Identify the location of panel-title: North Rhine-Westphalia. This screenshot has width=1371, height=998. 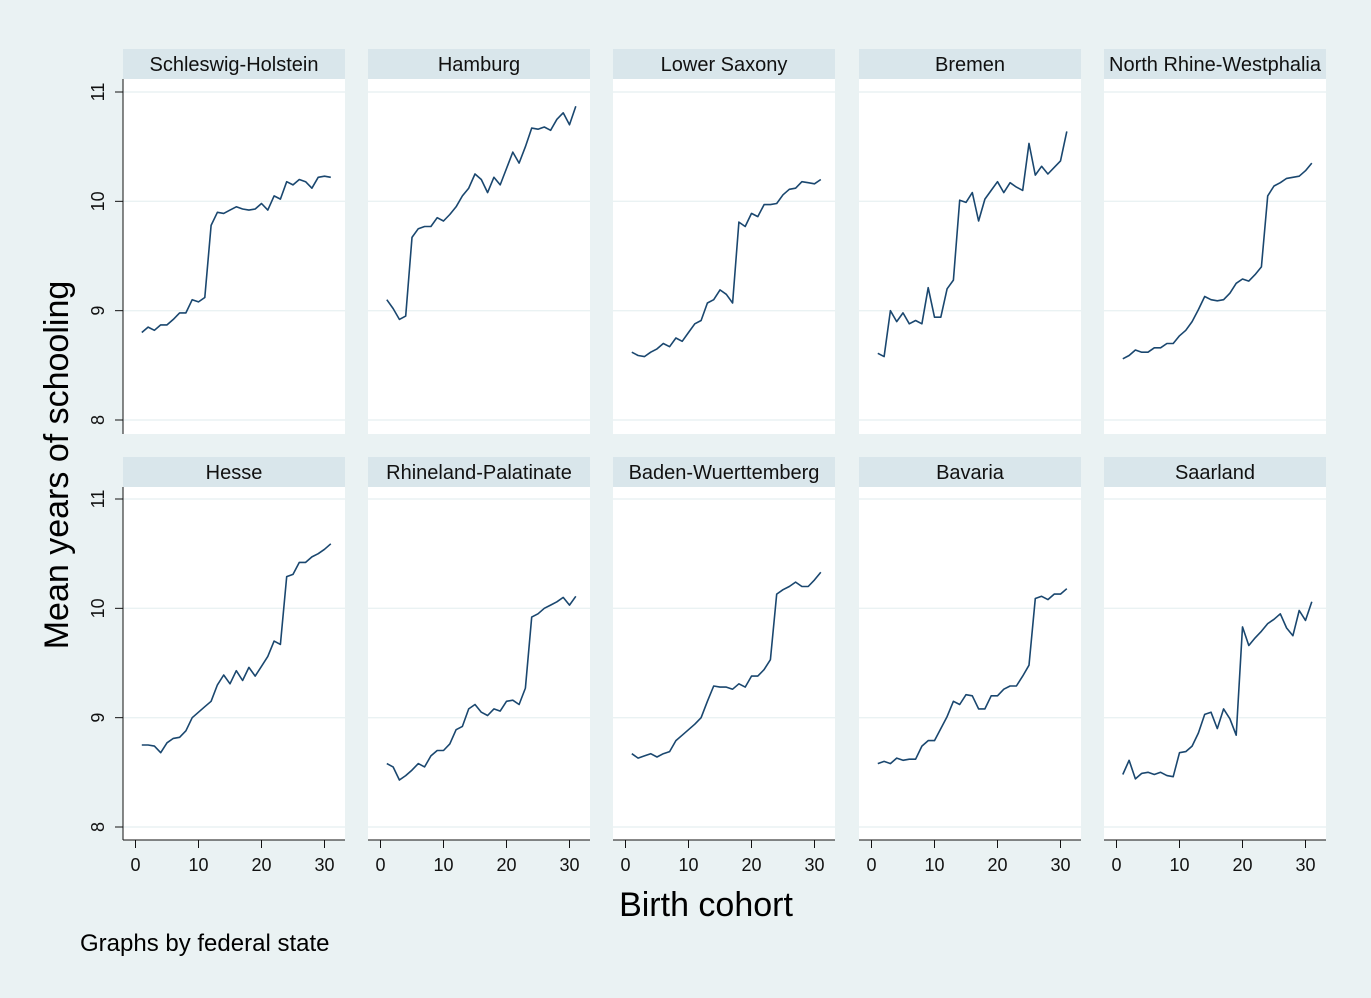
(1215, 65).